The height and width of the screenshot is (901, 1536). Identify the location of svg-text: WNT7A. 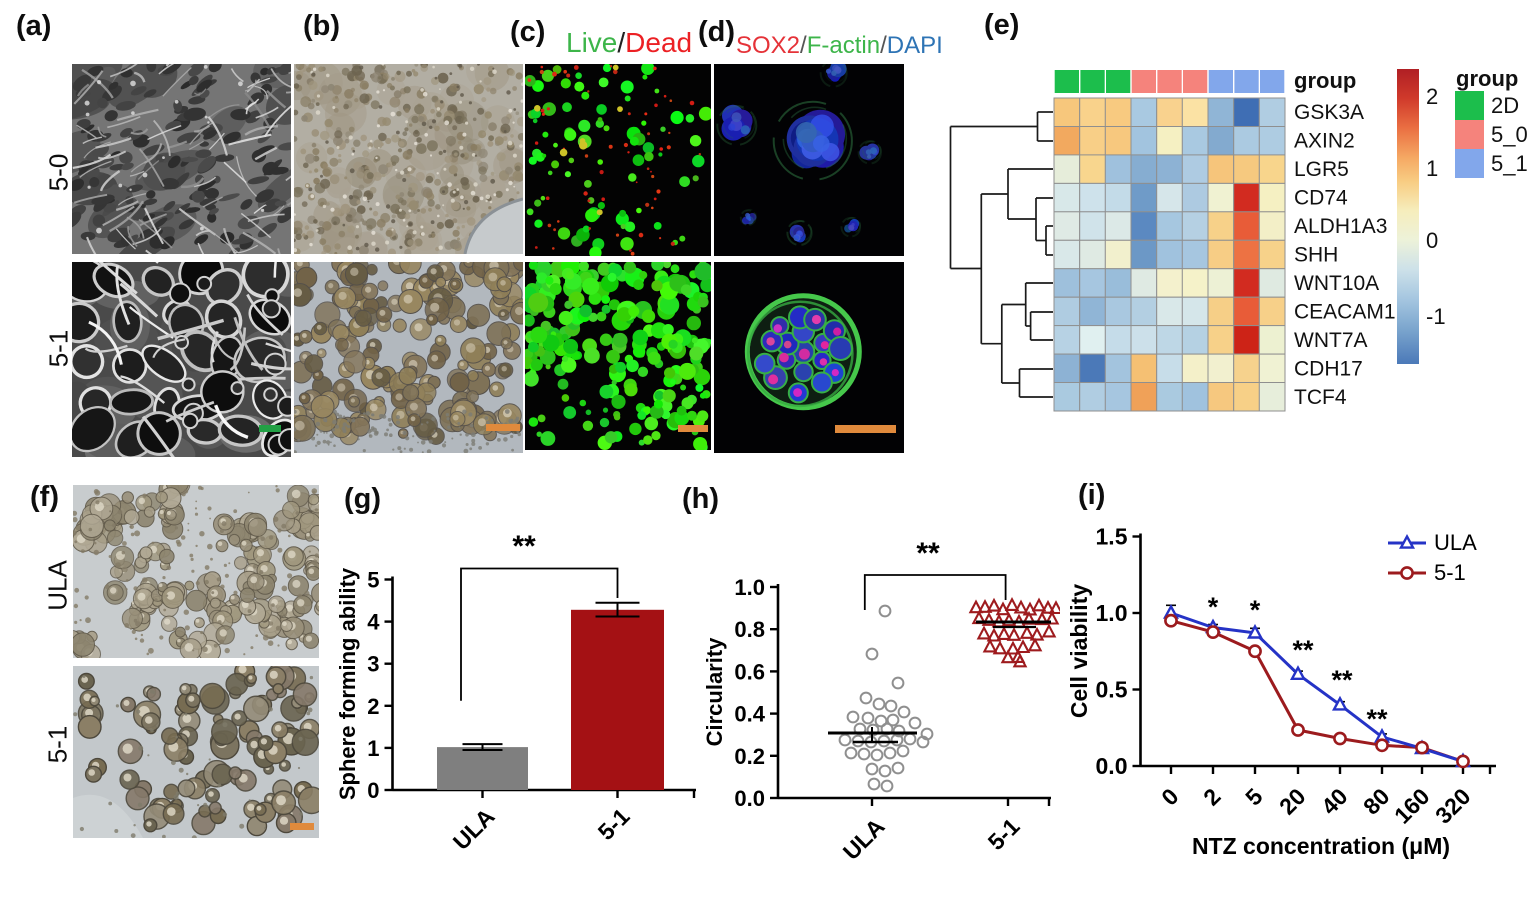
(1331, 340).